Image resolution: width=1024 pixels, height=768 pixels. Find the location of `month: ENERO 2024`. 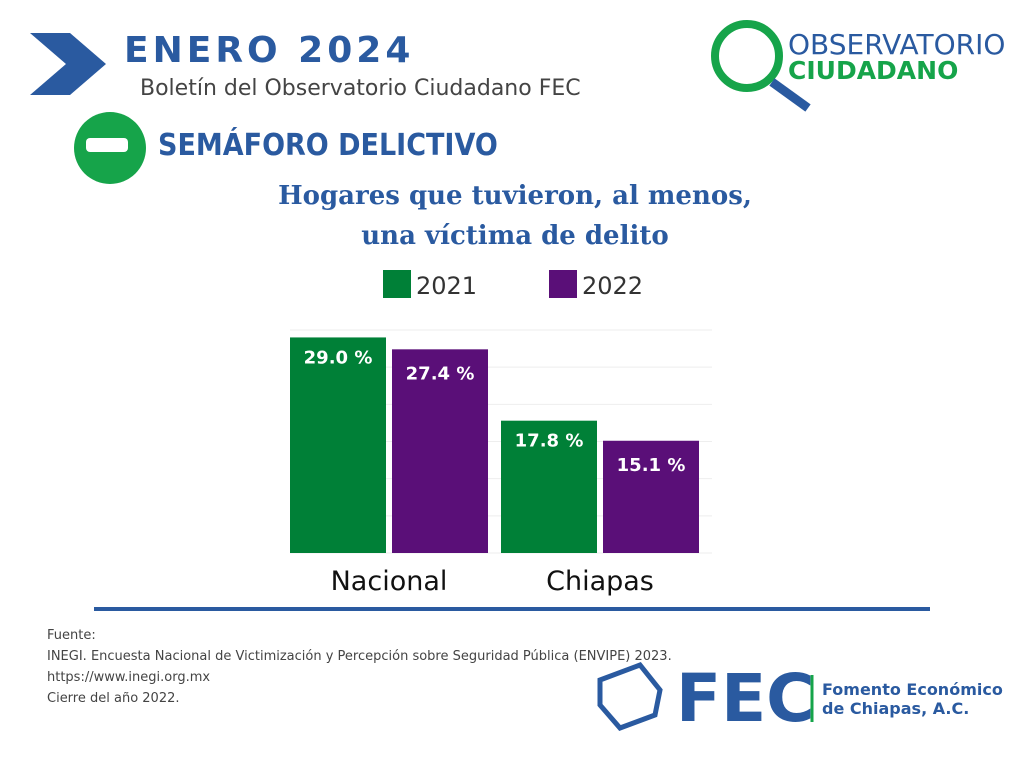

month: ENERO 2024 is located at coordinates (269, 50).